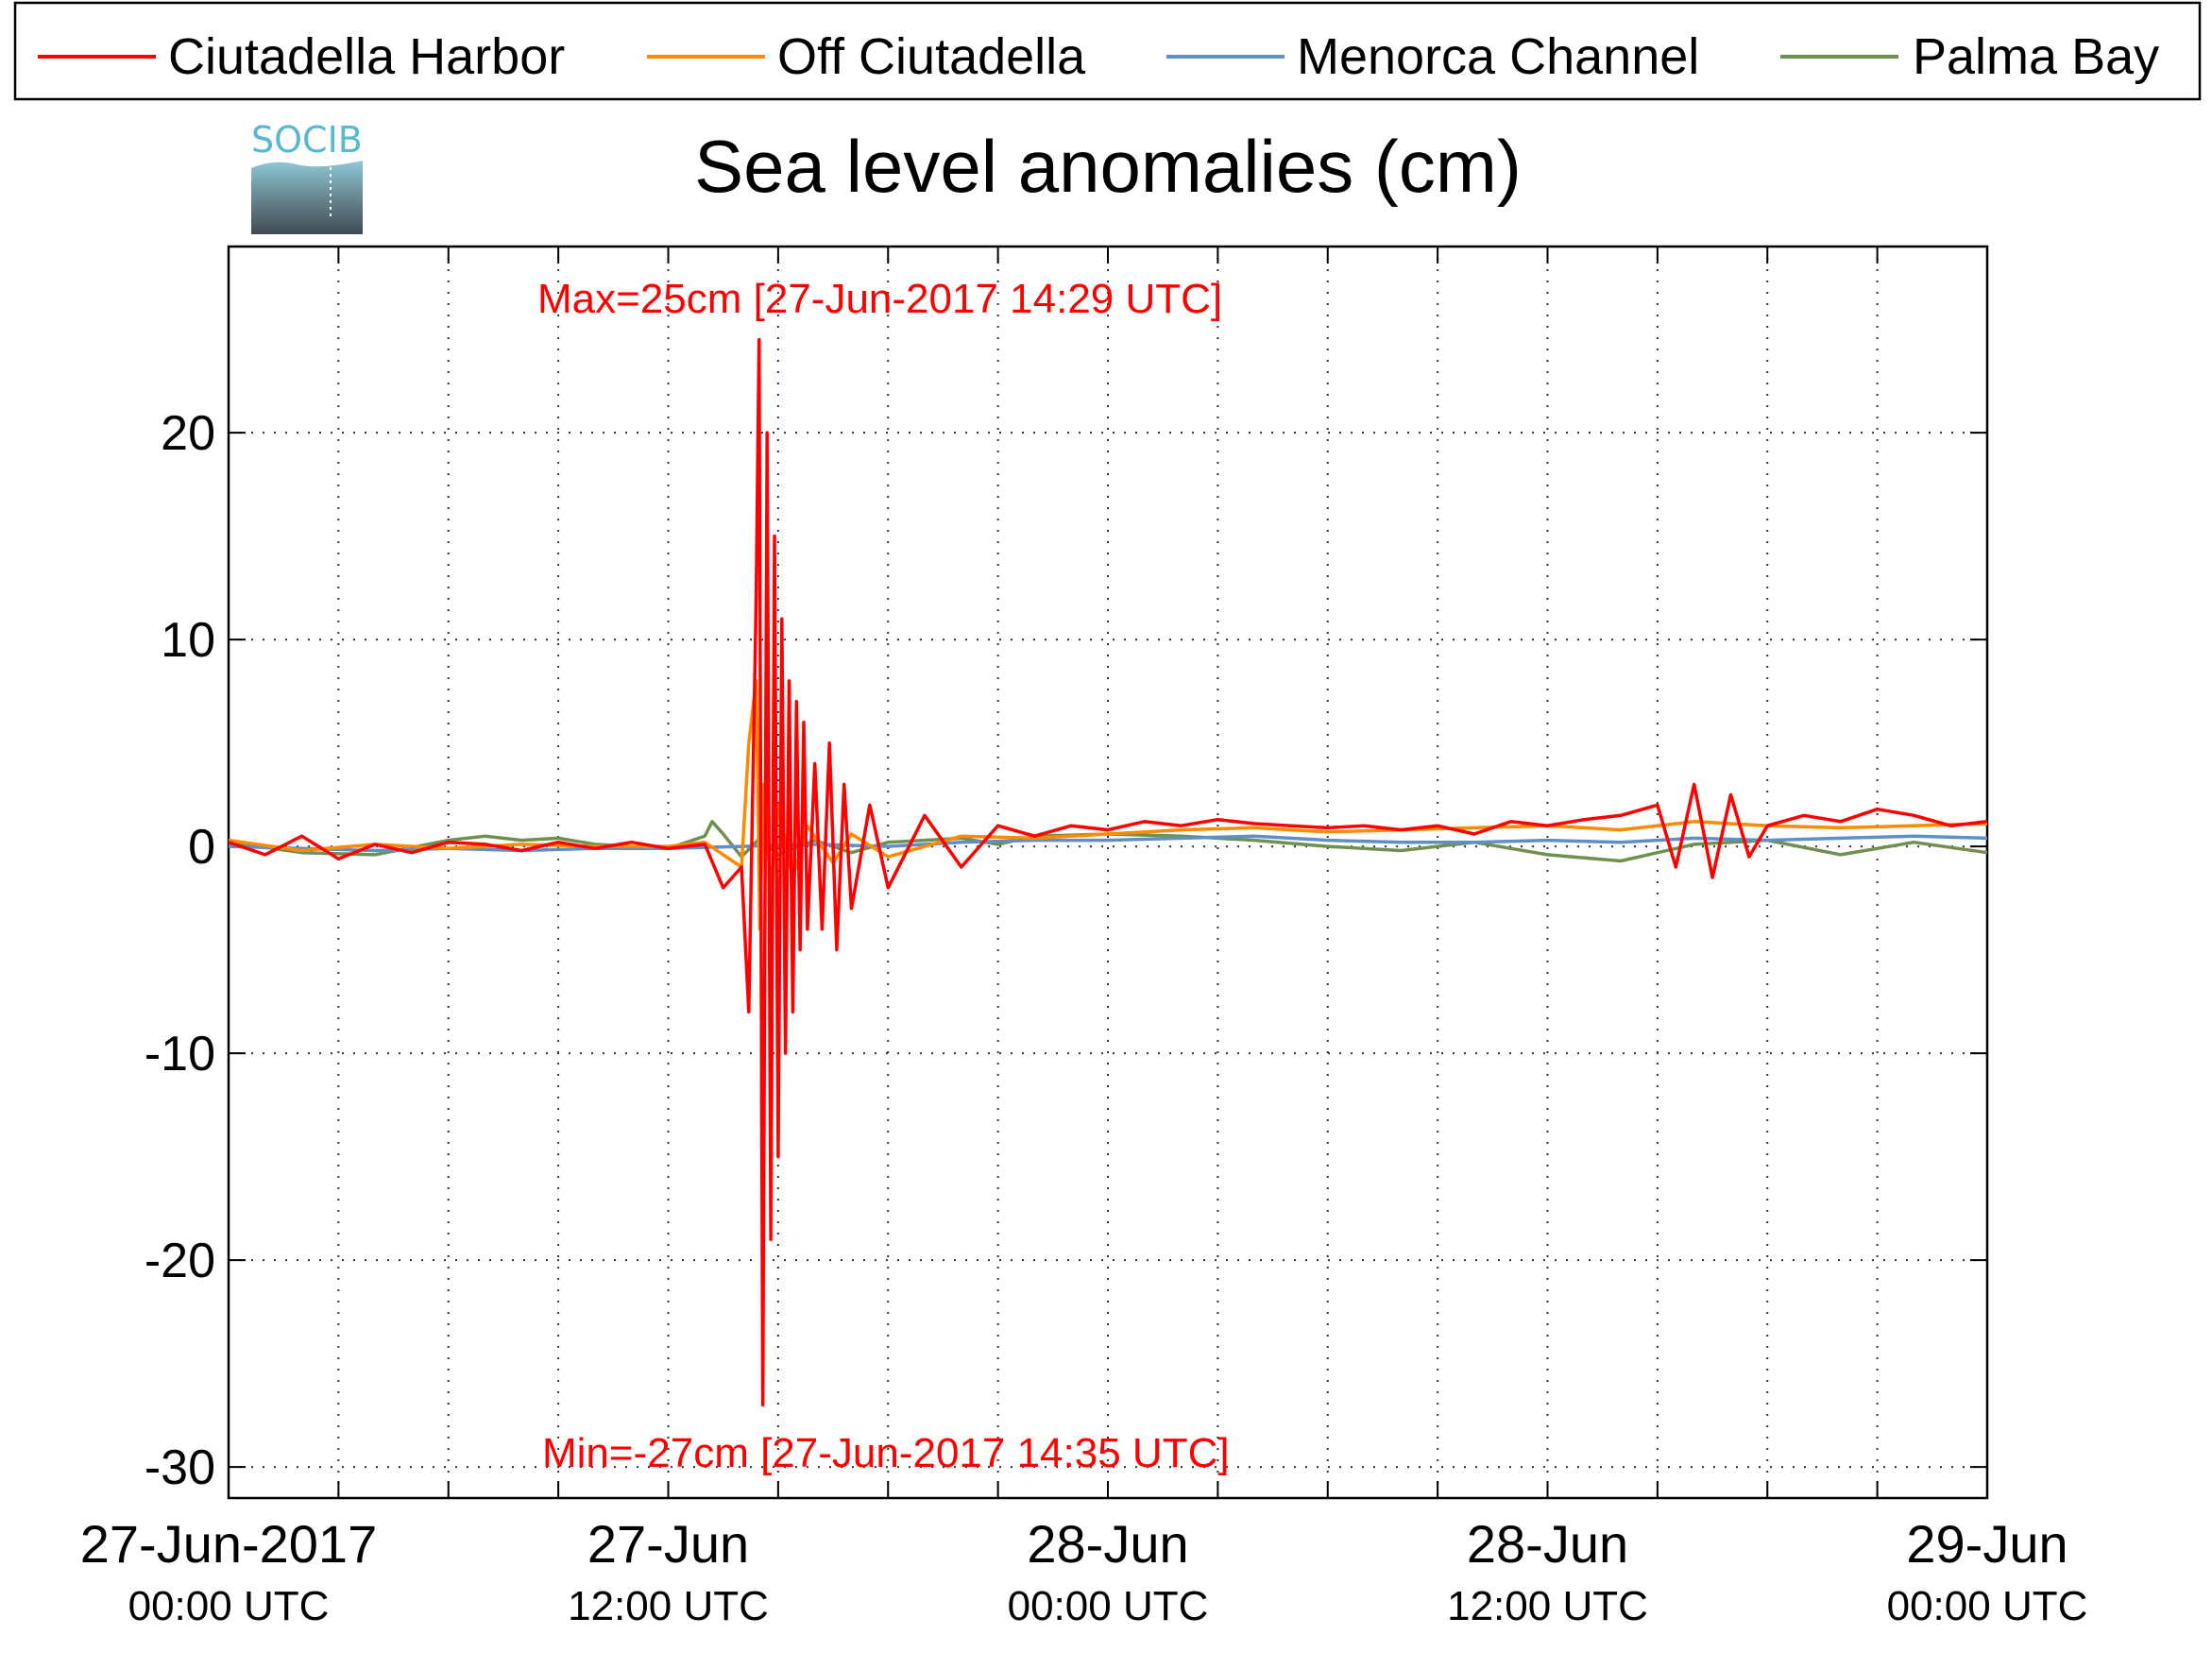  Describe the element at coordinates (1498, 57) in the screenshot. I see `legend-label-channel: Menorca Channel` at that location.